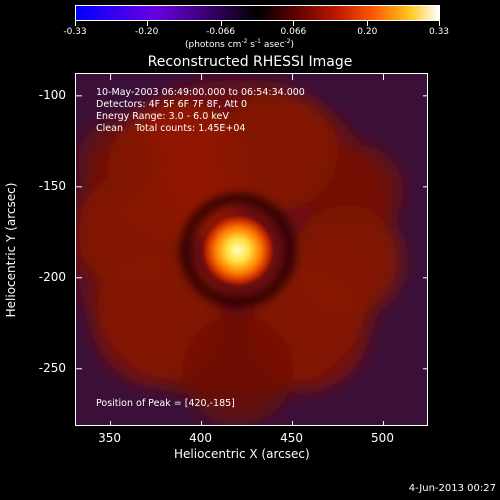  What do you see at coordinates (250, 62) in the screenshot?
I see `plot-title: Reconstructed RHESSI Image` at bounding box center [250, 62].